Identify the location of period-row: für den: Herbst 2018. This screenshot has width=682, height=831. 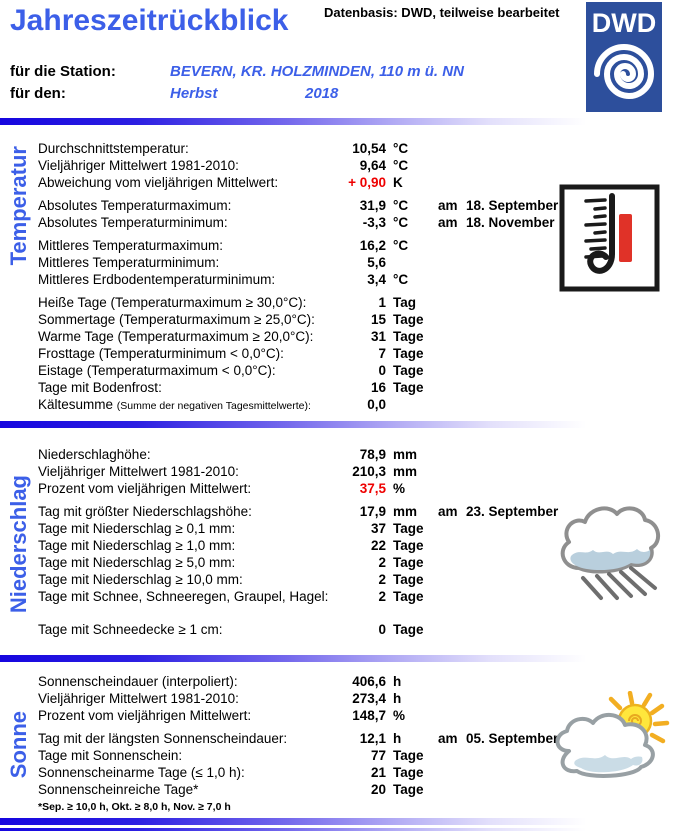
(174, 93).